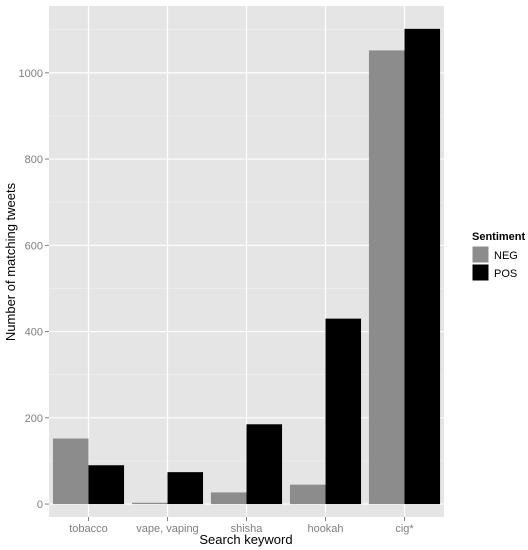  What do you see at coordinates (505, 274) in the screenshot?
I see `legend-label-pos: POS` at bounding box center [505, 274].